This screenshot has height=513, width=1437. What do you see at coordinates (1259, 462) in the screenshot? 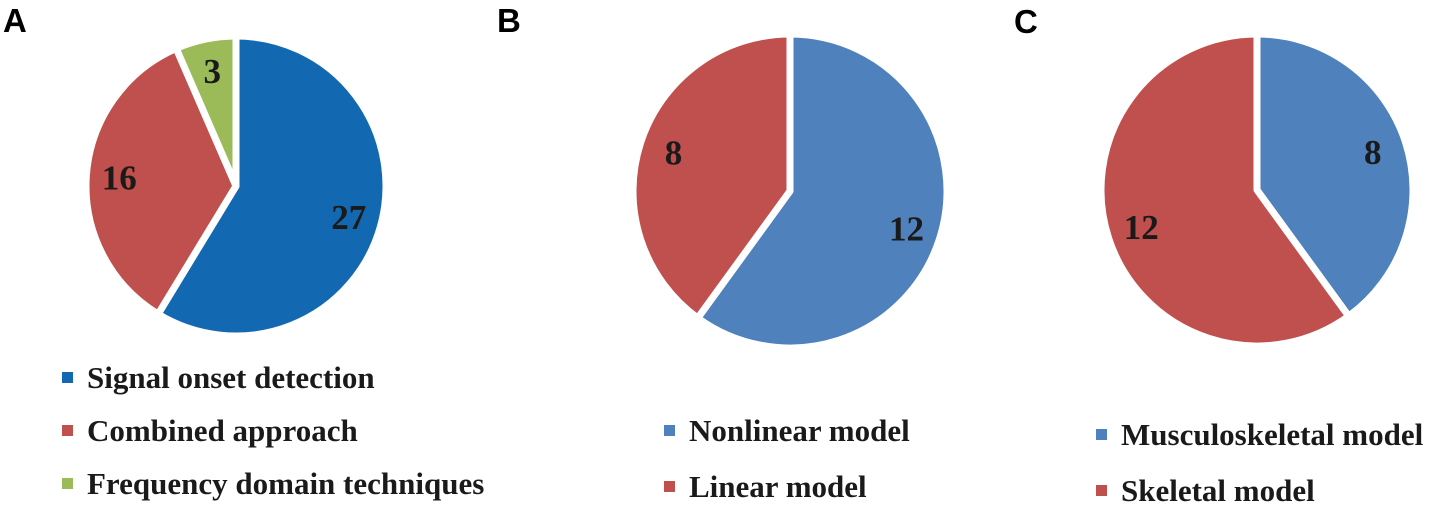
I see `legend-c: Musculoskeletal model Skeletal model` at bounding box center [1259, 462].